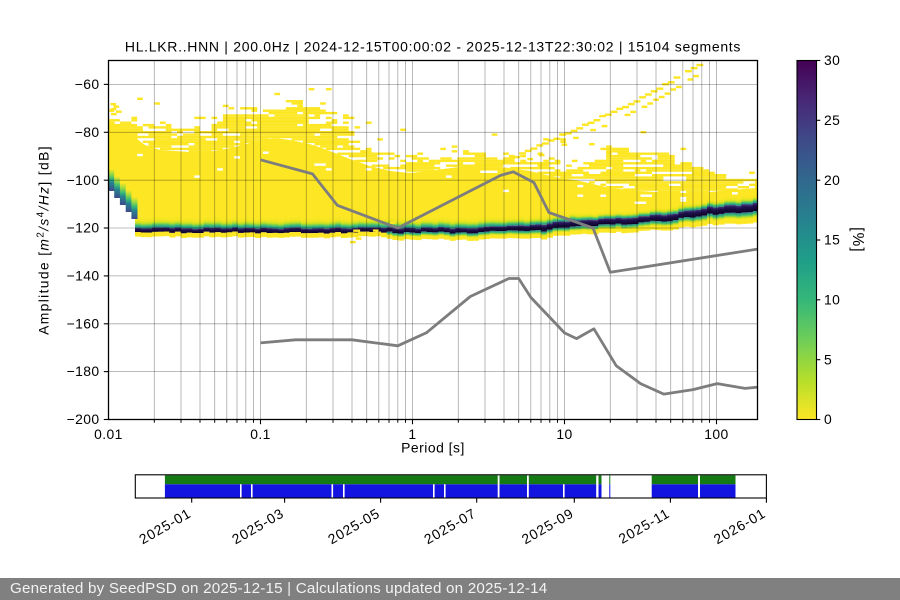 This screenshot has height=600, width=900. I want to click on svg-text: 25, so click(832, 120).